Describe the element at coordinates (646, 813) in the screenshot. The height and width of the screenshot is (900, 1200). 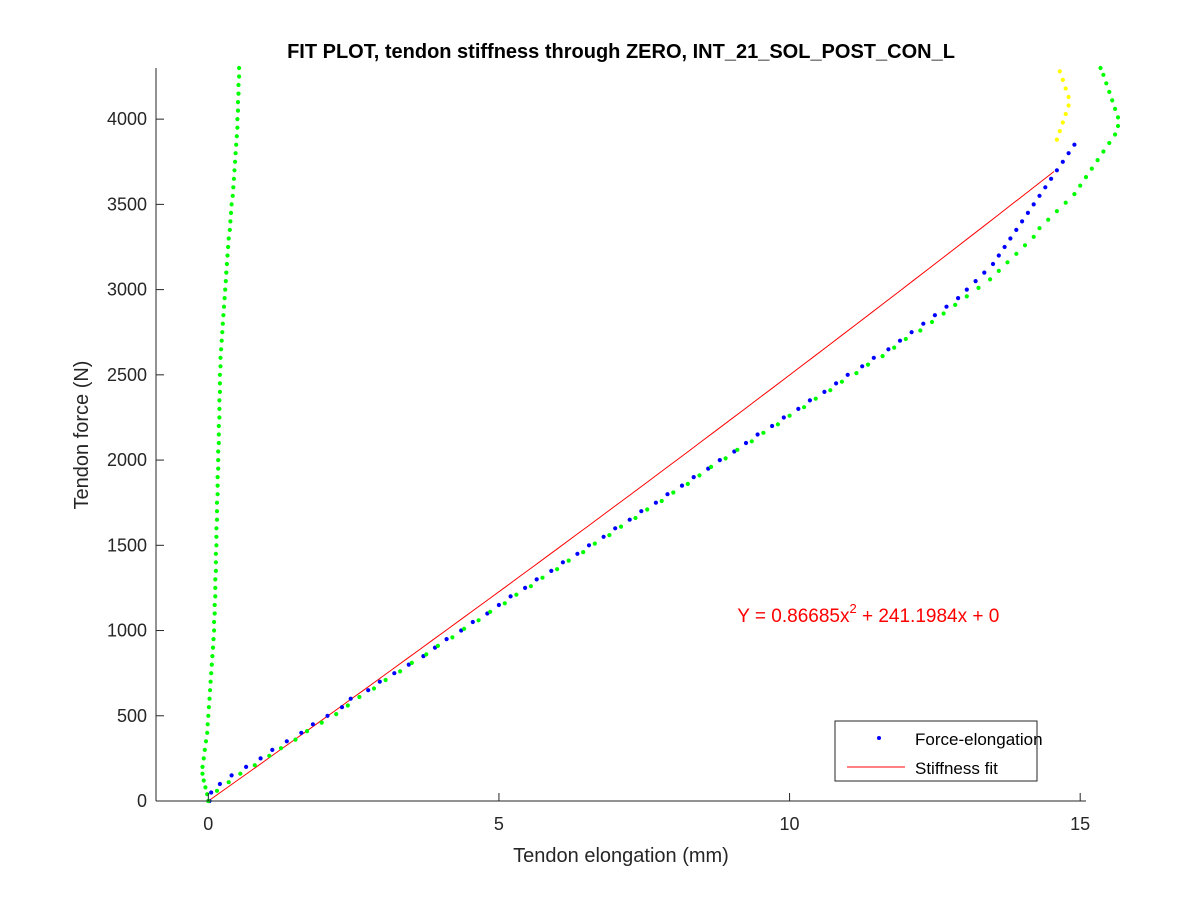
I see `x-ticks: 0 5 10 15` at that location.